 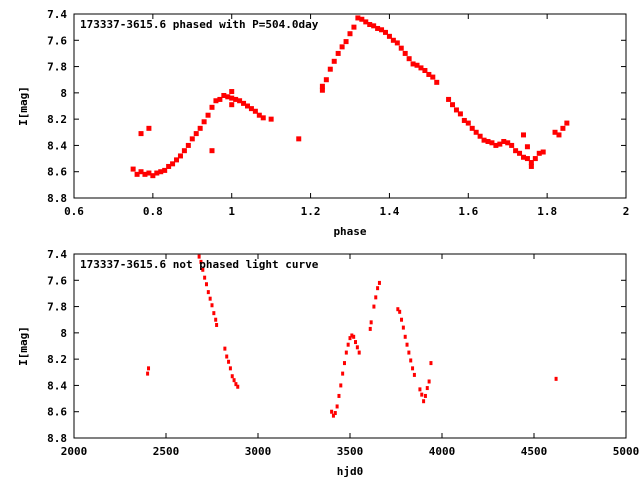 I want to click on y-tick-label: 8.4, so click(x=57, y=385).